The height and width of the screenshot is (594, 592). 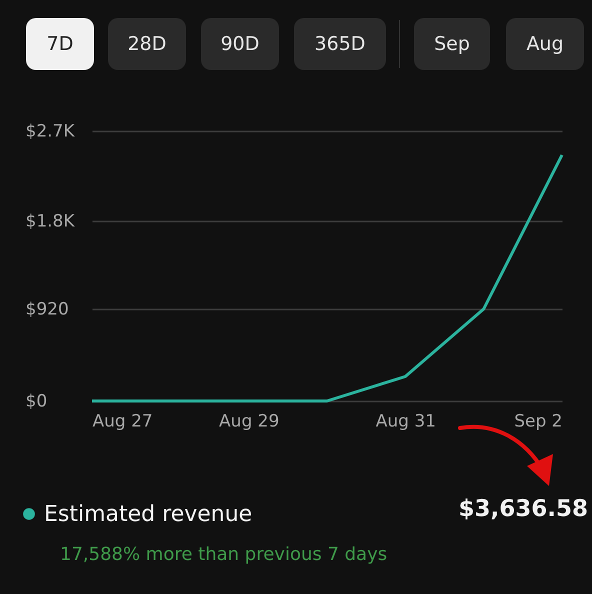 What do you see at coordinates (51, 222) in the screenshot?
I see `y-tick-label: $1.8K` at bounding box center [51, 222].